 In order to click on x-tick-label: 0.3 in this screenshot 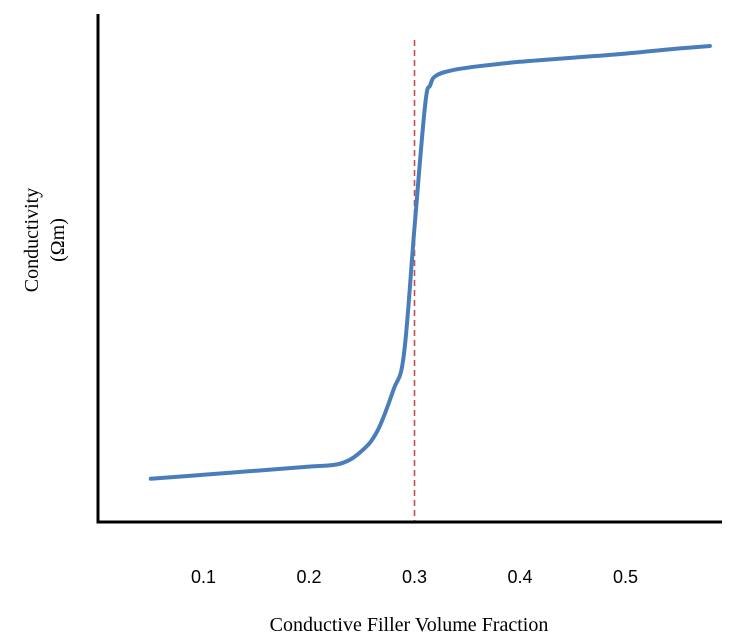, I will do `click(414, 577)`.